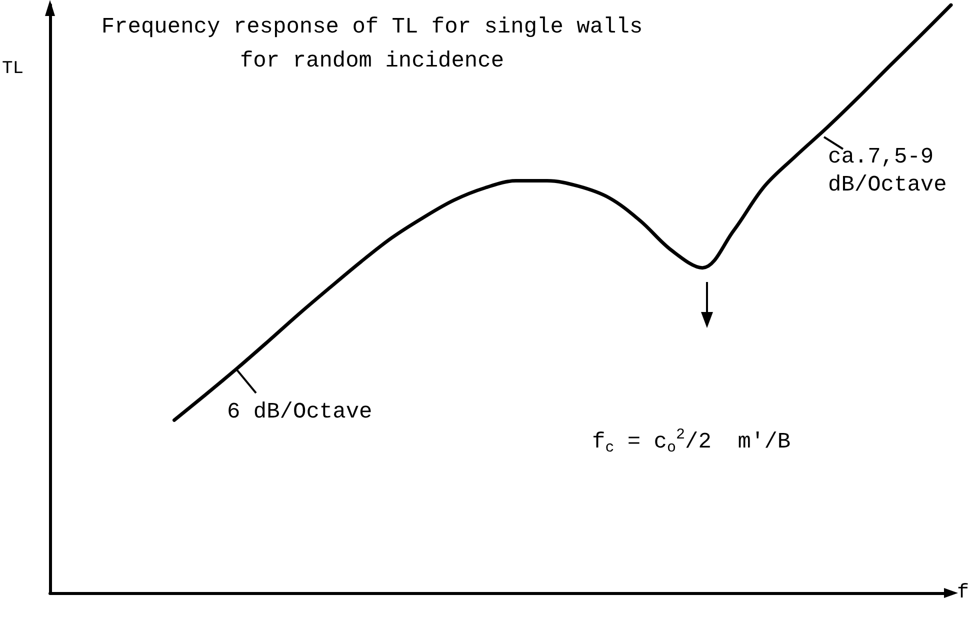  What do you see at coordinates (299, 412) in the screenshot?
I see `annotation: 6 dB/Octave` at bounding box center [299, 412].